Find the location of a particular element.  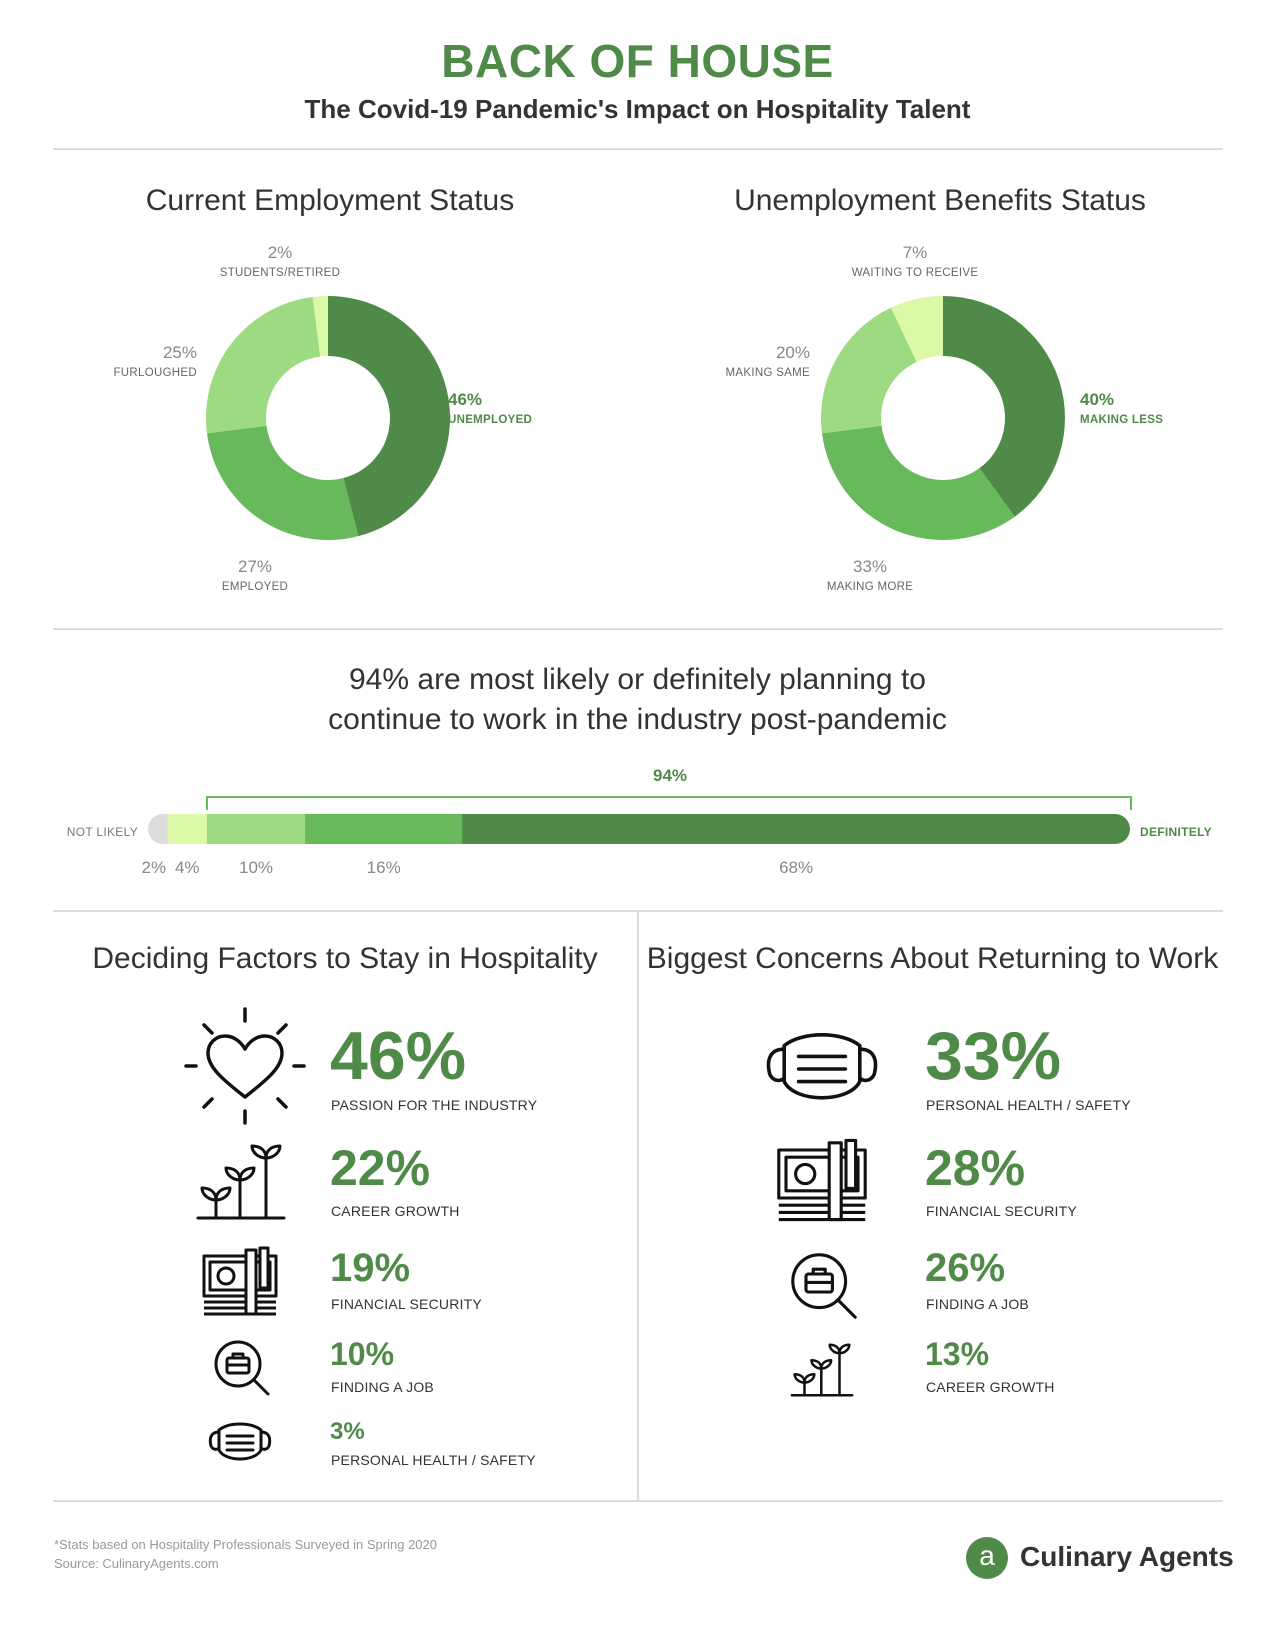

benefits-donut-chart is located at coordinates (943, 418).